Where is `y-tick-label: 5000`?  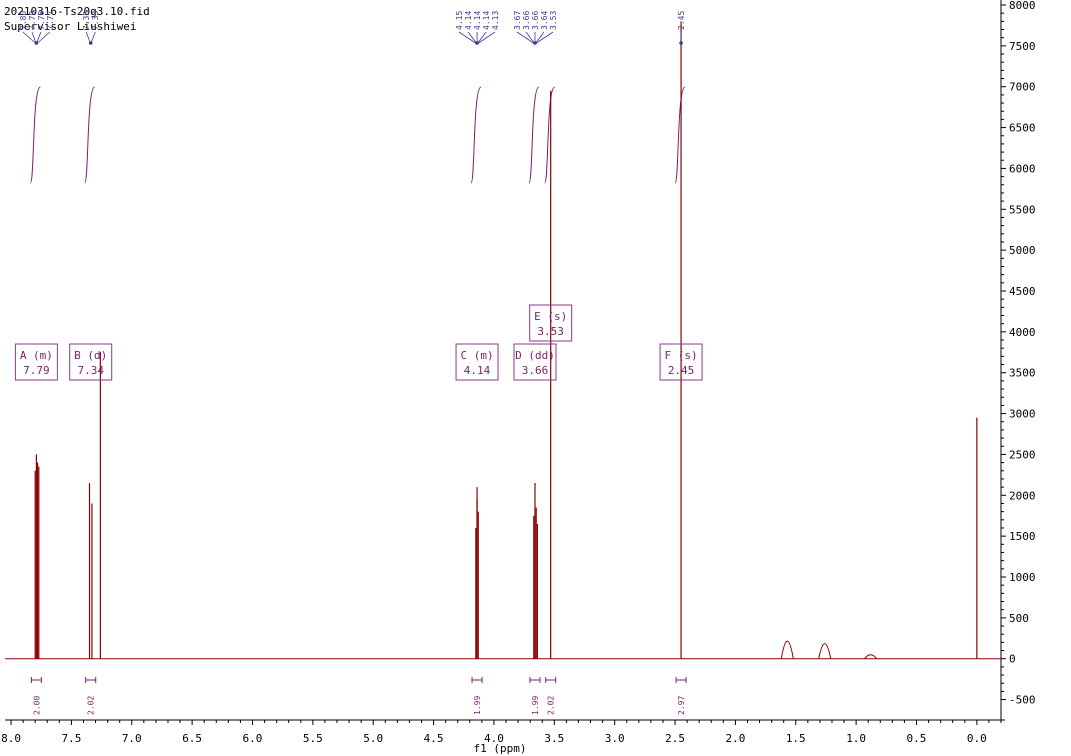
y-tick-label: 5000 is located at coordinates (1022, 250).